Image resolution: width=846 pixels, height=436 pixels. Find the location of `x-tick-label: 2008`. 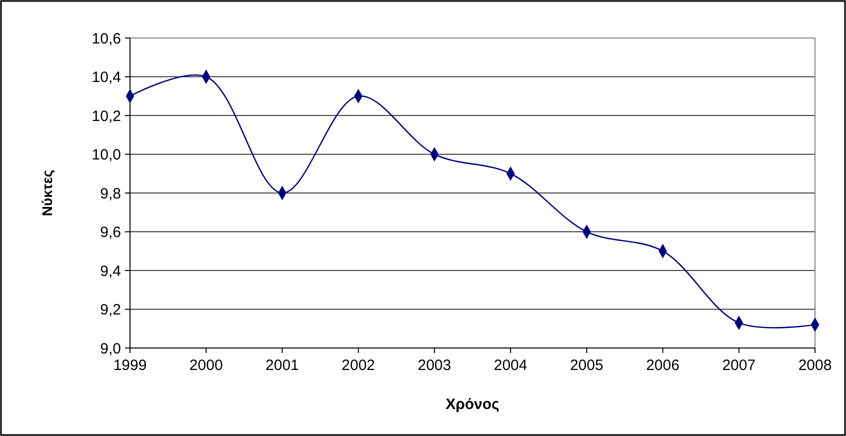

x-tick-label: 2008 is located at coordinates (815, 365).